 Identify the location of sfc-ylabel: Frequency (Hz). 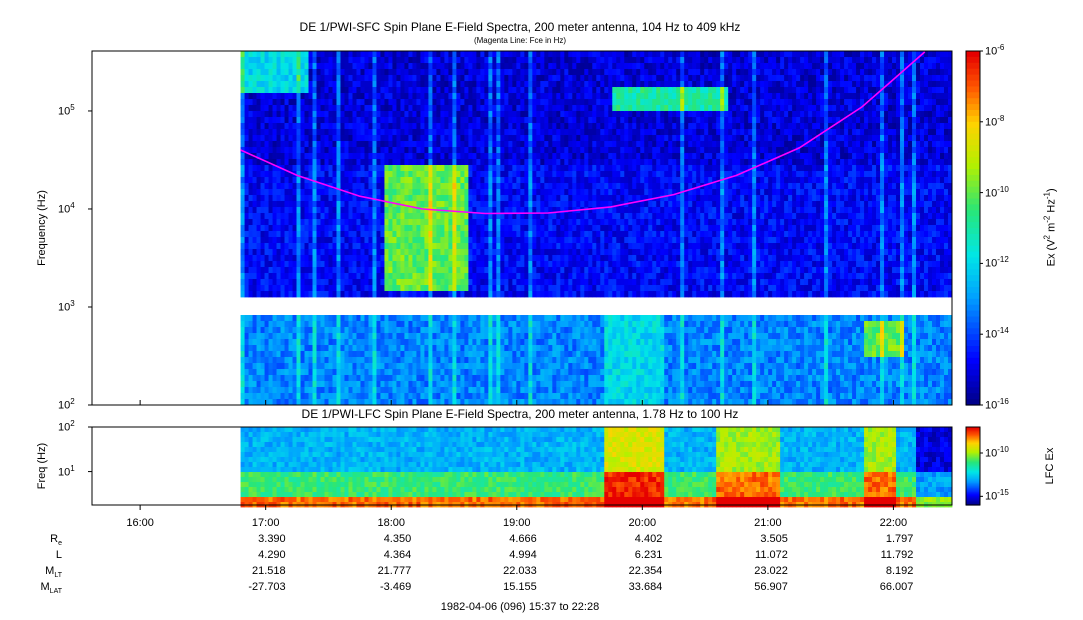
(42, 228).